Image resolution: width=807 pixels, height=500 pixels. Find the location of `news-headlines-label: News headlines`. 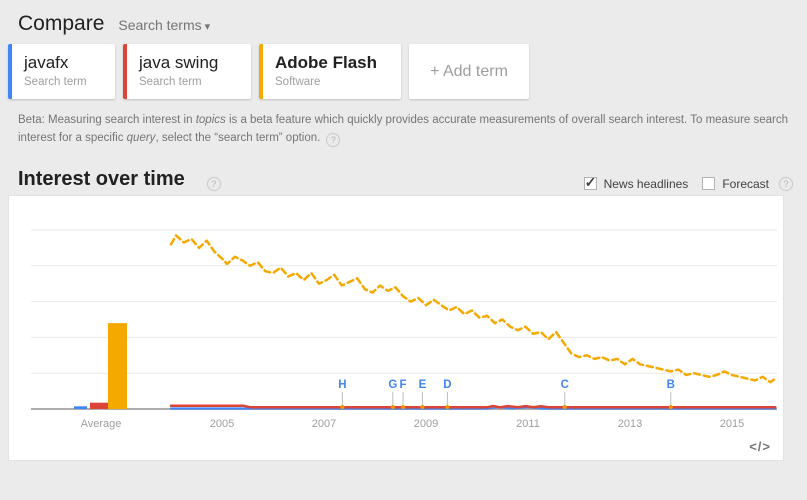

news-headlines-label: News headlines is located at coordinates (646, 183).